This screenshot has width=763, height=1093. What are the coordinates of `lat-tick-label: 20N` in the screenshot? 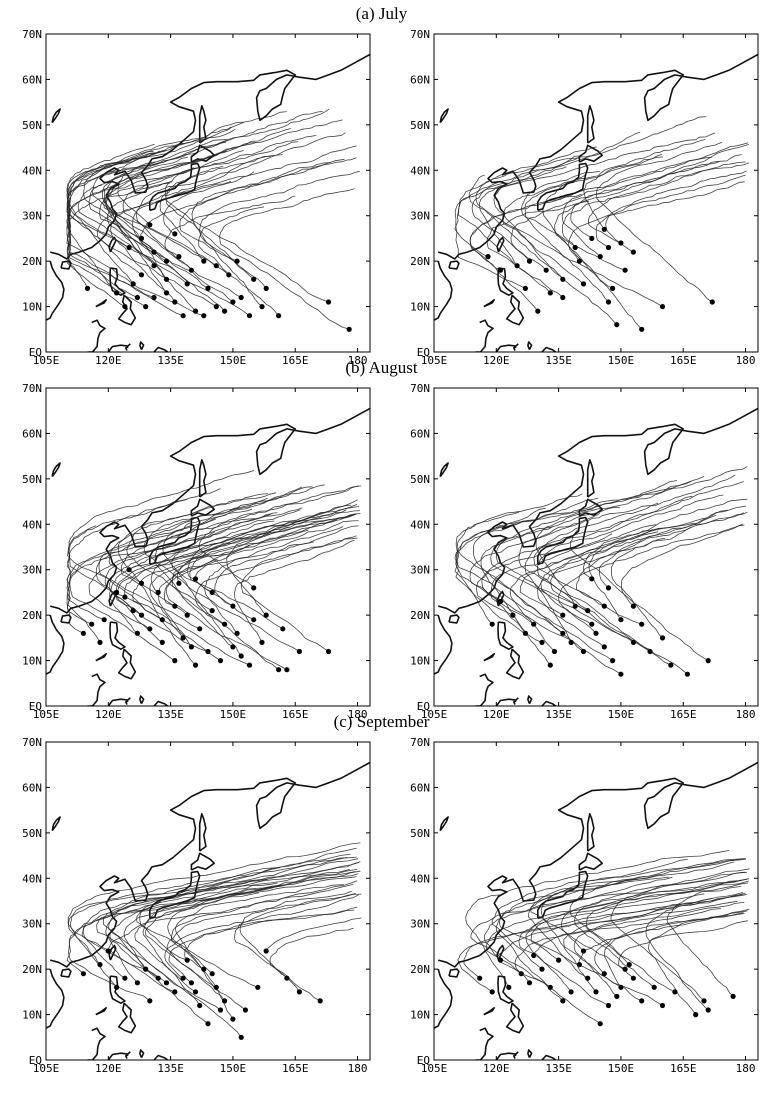 It's located at (420, 615).